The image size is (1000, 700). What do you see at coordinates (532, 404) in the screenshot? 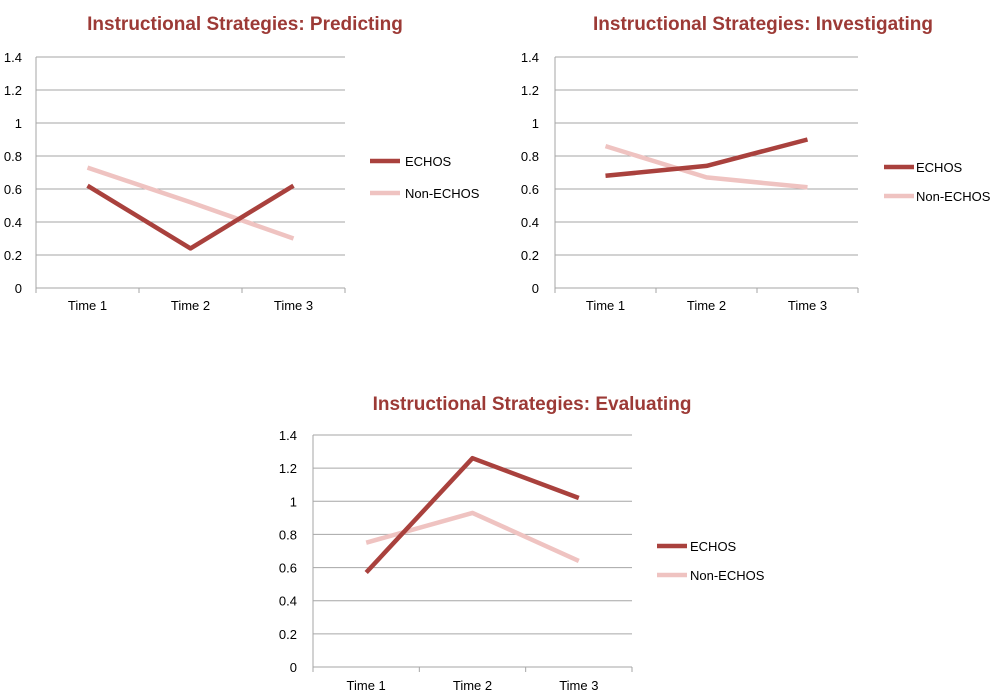
I see `chart-title: Instructional Strategies: Evaluating` at bounding box center [532, 404].